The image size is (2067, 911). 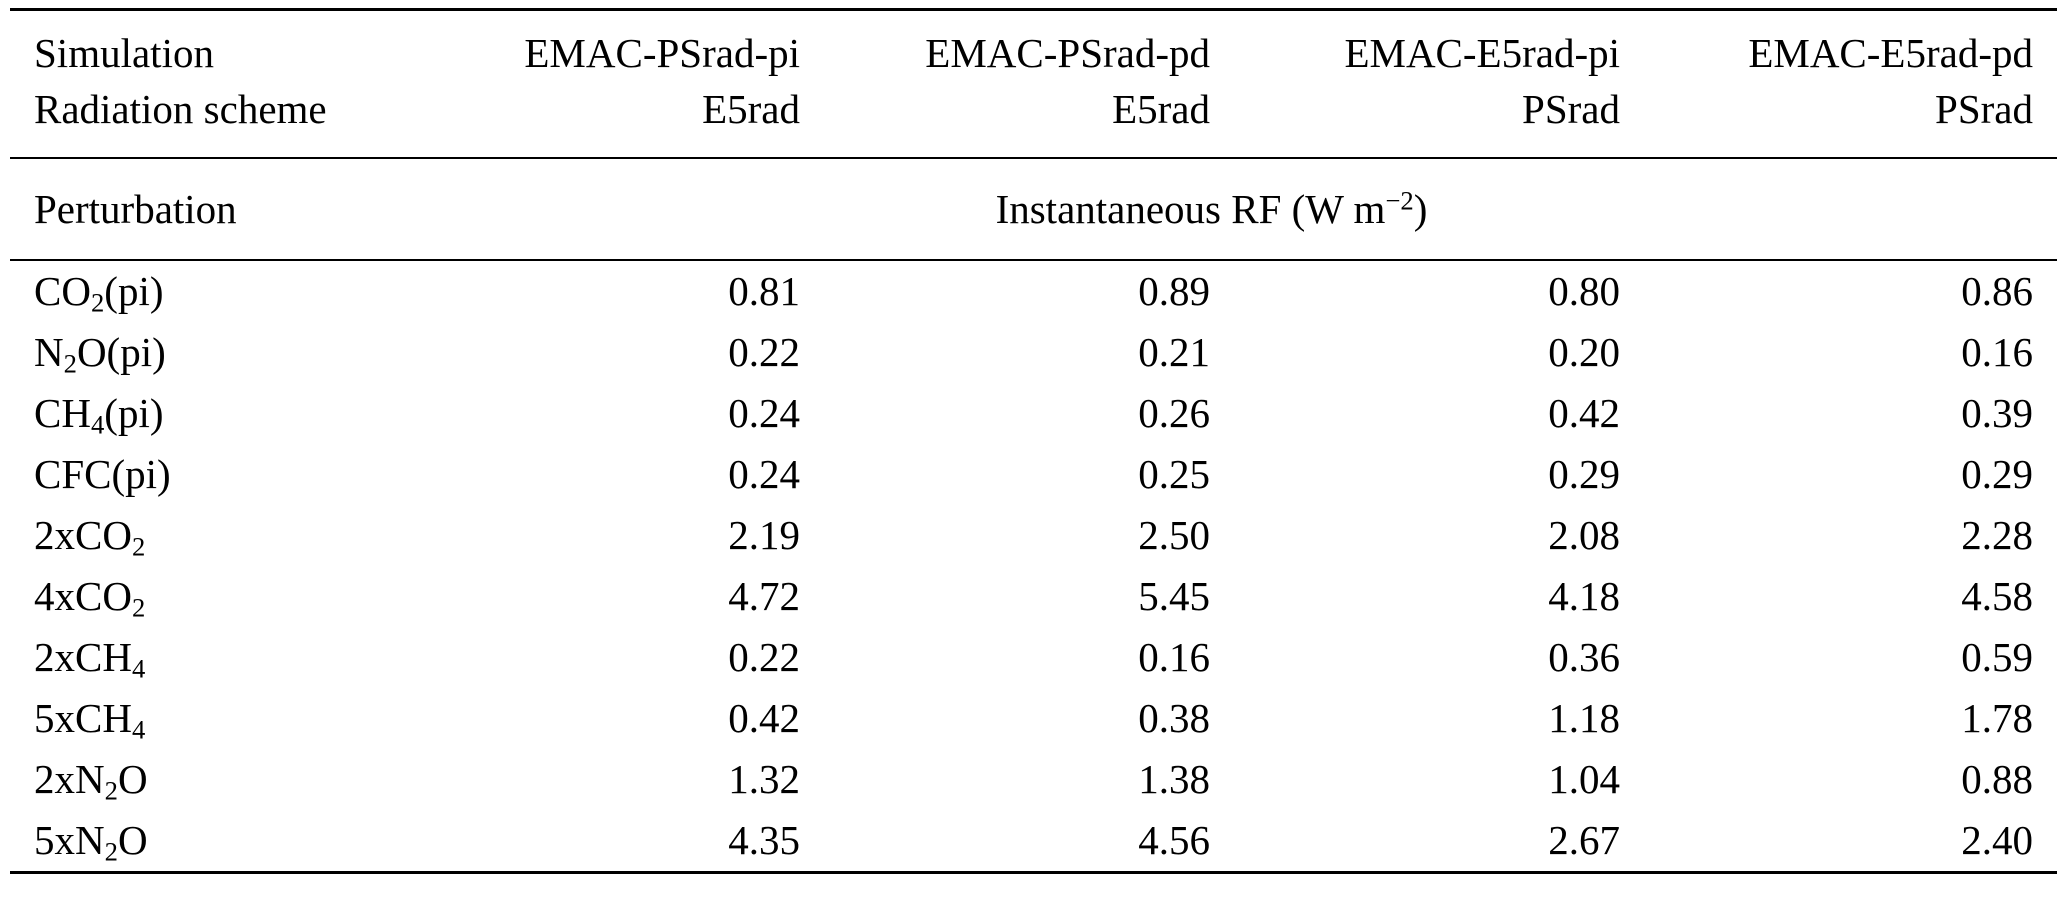 I want to click on rf-value: 0.29, so click(x=1584, y=474).